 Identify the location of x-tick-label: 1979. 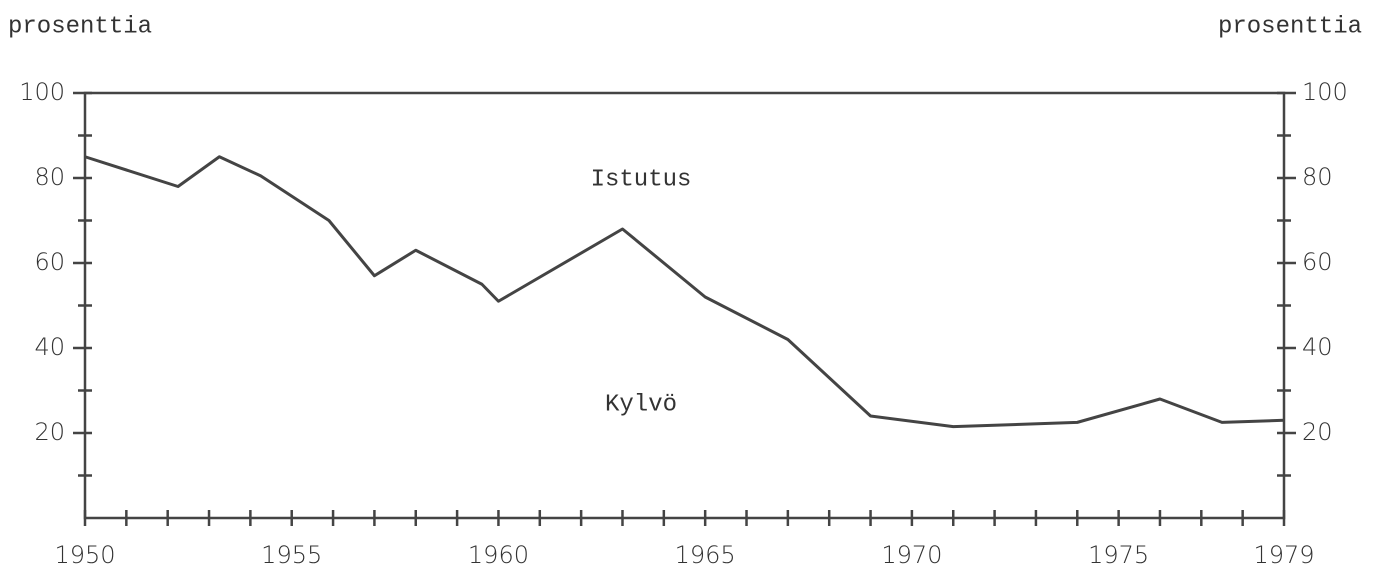
(1283, 555).